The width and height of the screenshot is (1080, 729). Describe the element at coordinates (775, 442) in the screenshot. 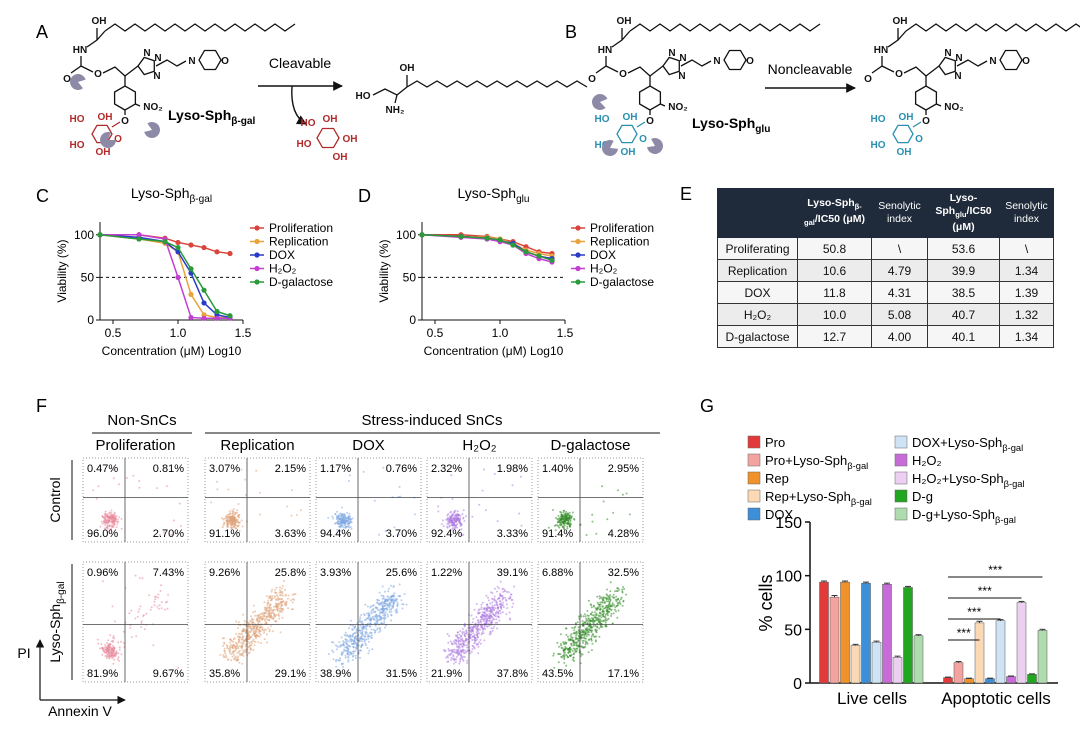

I see `legend-label: Pro` at that location.